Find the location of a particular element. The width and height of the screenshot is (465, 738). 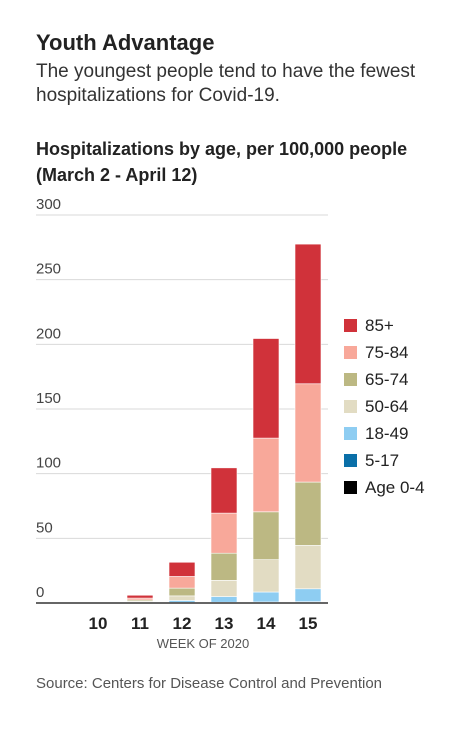

x-tick-label: 10 is located at coordinates (98, 623).